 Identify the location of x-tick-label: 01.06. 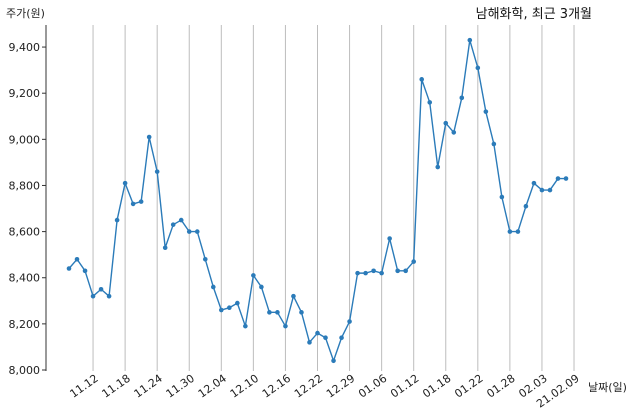
(372, 386).